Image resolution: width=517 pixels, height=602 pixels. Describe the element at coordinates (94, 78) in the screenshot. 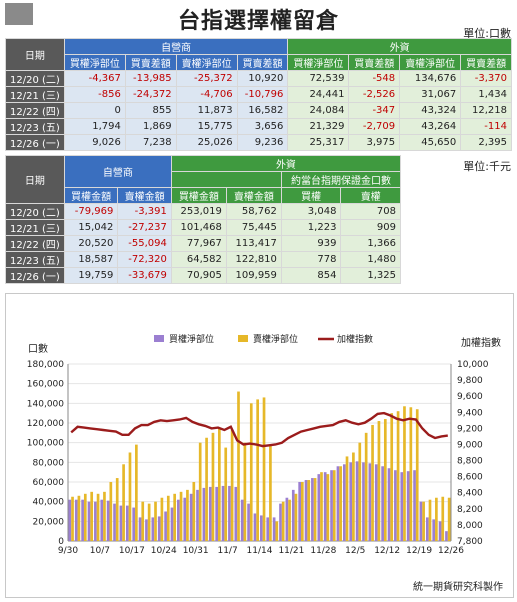

I see `table-cell: -4,367` at that location.